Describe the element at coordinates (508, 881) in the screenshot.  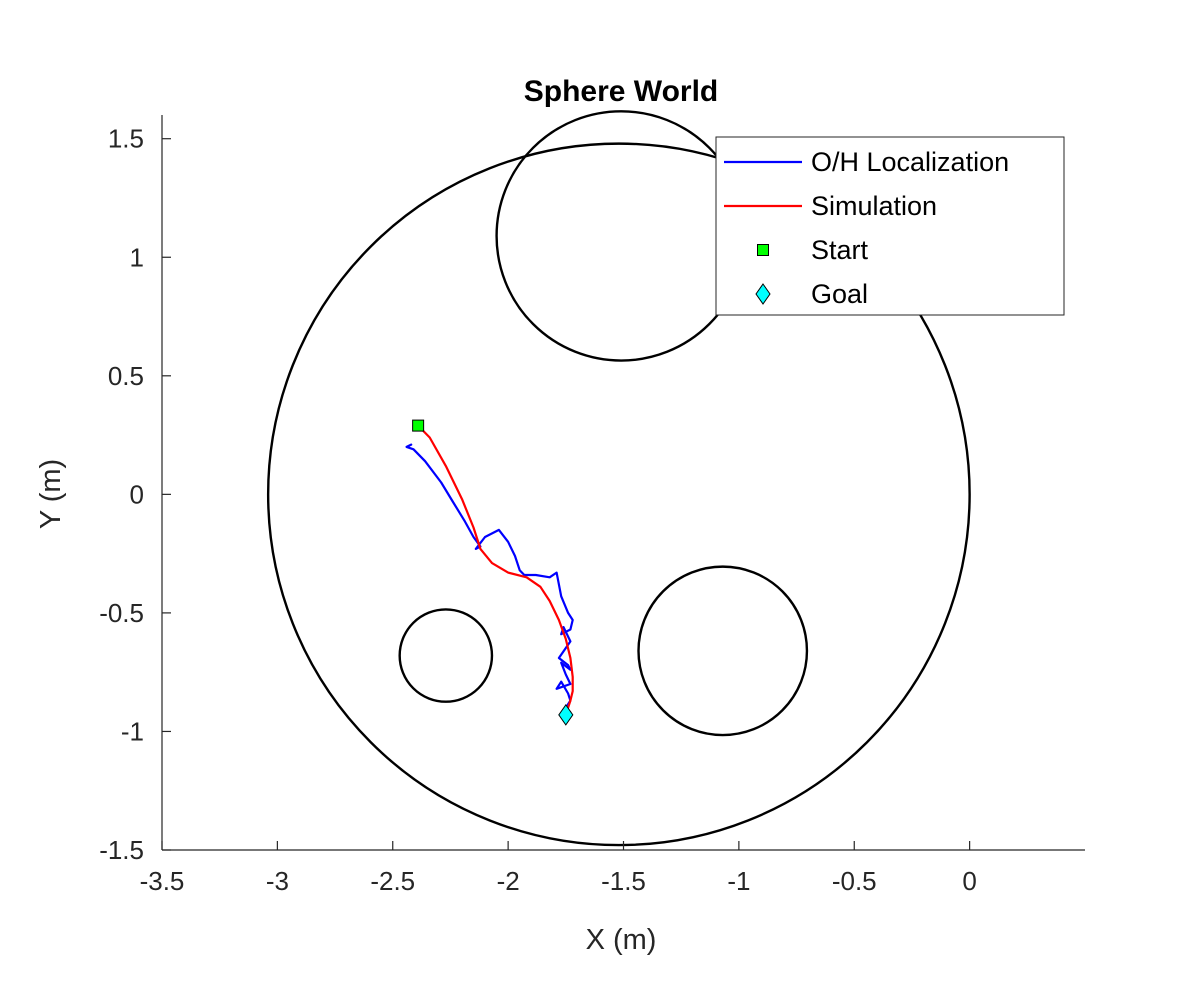
I see `x-tick-label: -2` at that location.